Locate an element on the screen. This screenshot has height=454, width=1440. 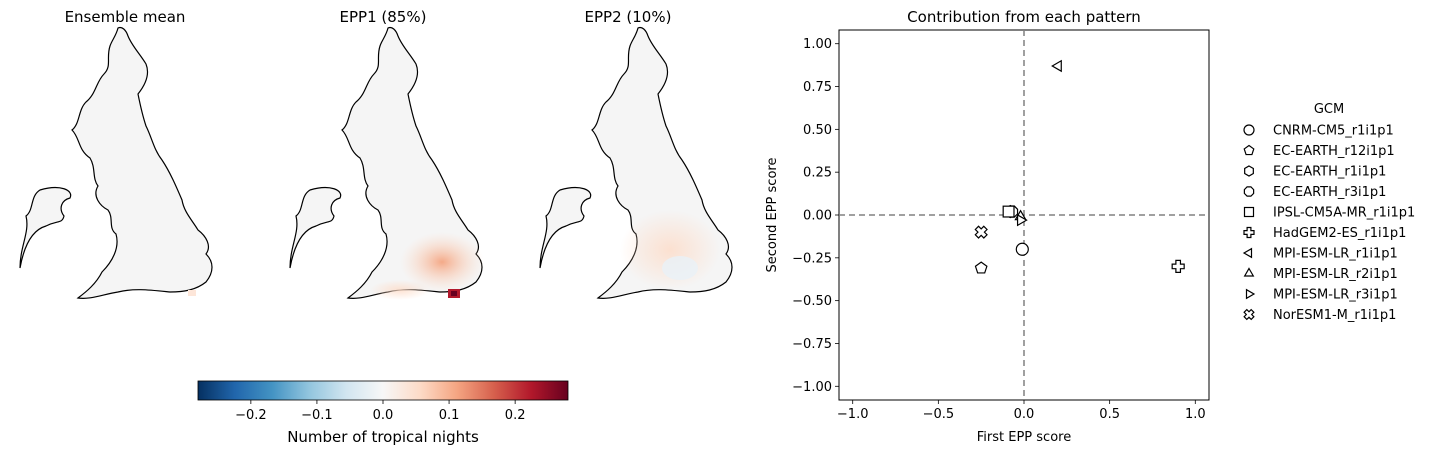
colorbar-ticks: −0.2 −0.1 0.0 0.1 0.2 is located at coordinates (380, 411).